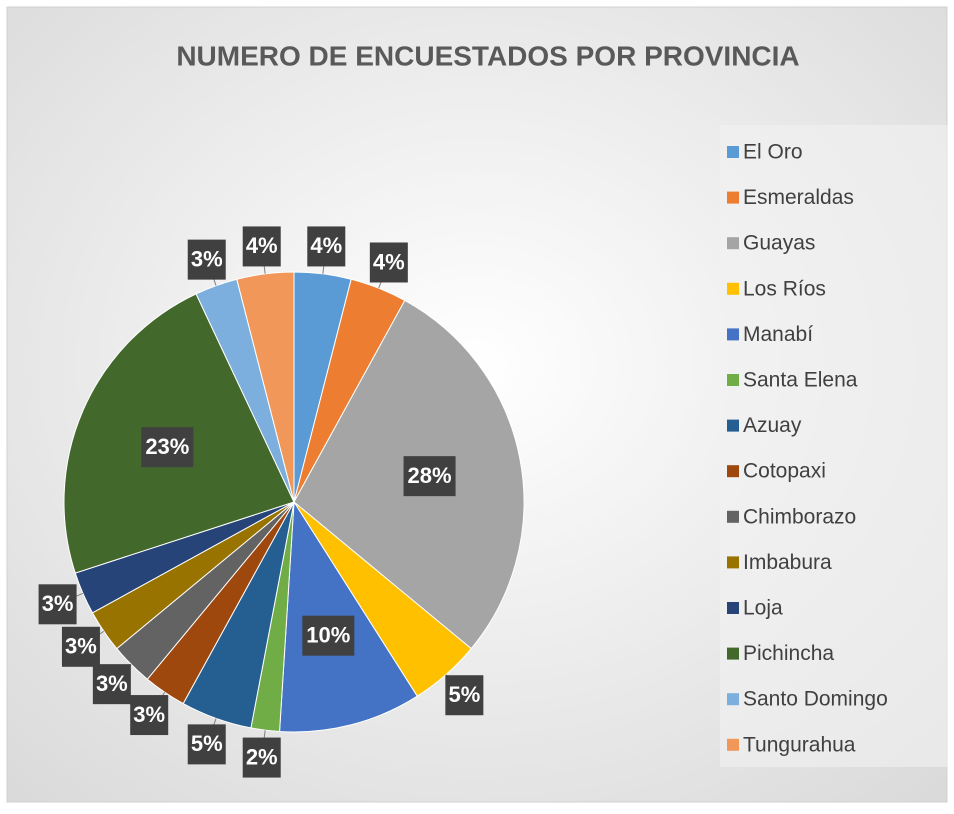 Image resolution: width=954 pixels, height=814 pixels. I want to click on legend-label: Azuay, so click(772, 425).